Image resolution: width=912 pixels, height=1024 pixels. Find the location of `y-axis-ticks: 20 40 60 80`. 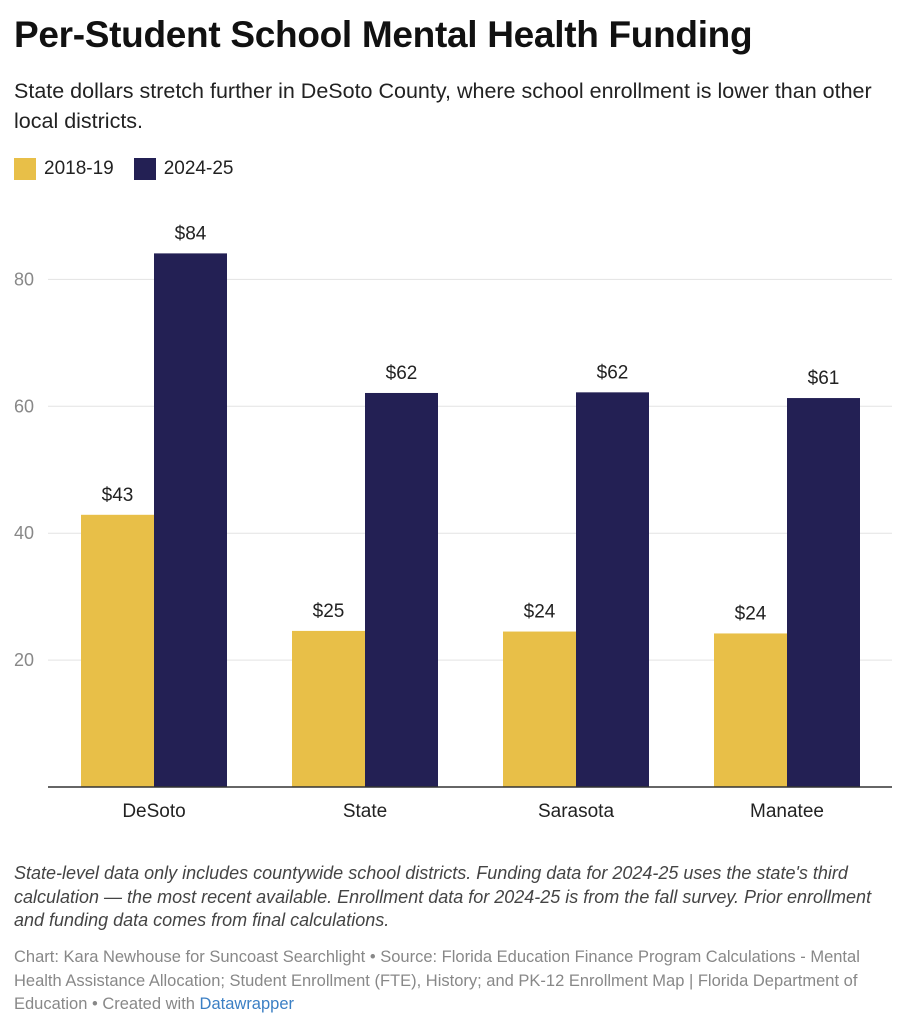

y-axis-ticks: 20 40 60 80 is located at coordinates (24, 469).